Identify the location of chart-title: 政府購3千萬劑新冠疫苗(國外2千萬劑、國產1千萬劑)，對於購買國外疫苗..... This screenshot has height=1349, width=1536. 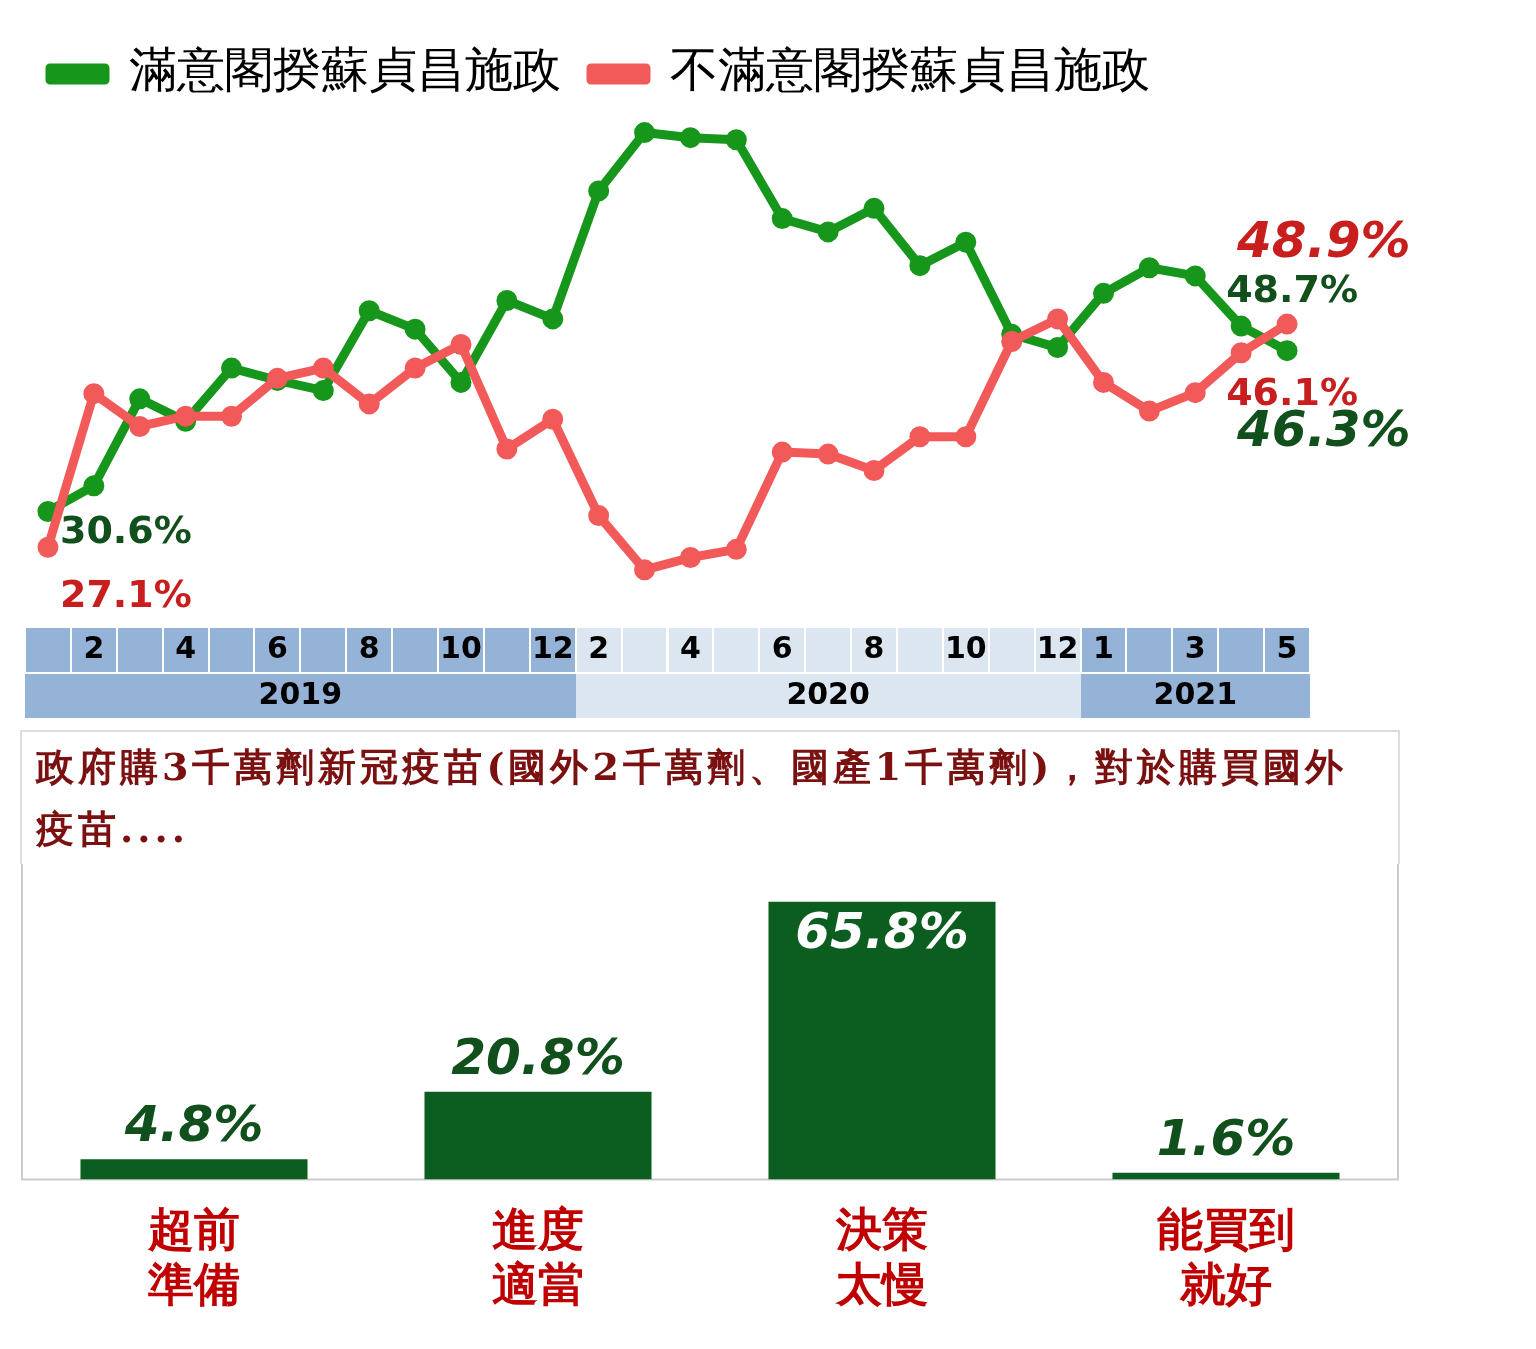
(710, 797).